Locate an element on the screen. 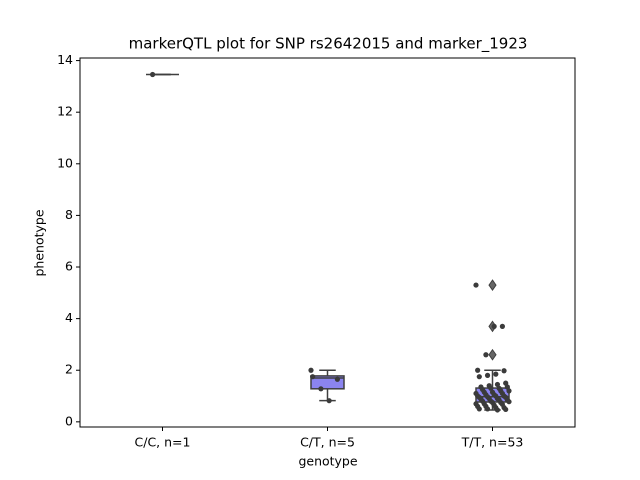 The width and height of the screenshot is (640, 480). x-tick-label: T/T, n=53 is located at coordinates (492, 442).